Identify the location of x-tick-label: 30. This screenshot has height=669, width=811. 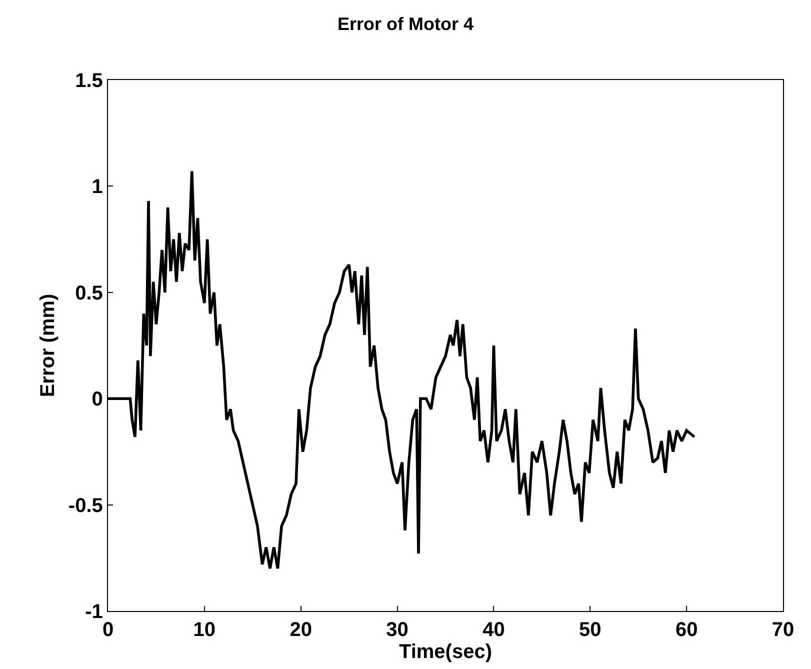
(397, 630).